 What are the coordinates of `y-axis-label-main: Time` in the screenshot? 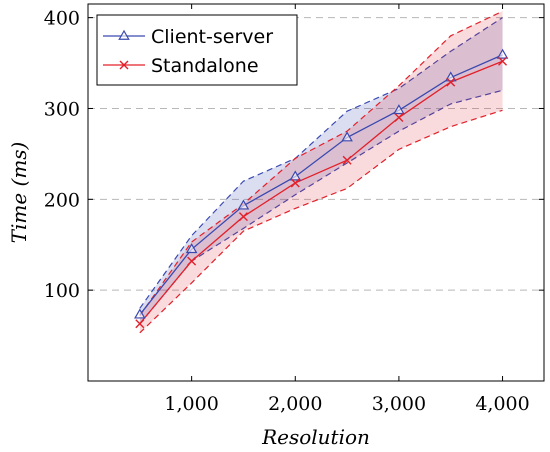 It's located at (19, 218).